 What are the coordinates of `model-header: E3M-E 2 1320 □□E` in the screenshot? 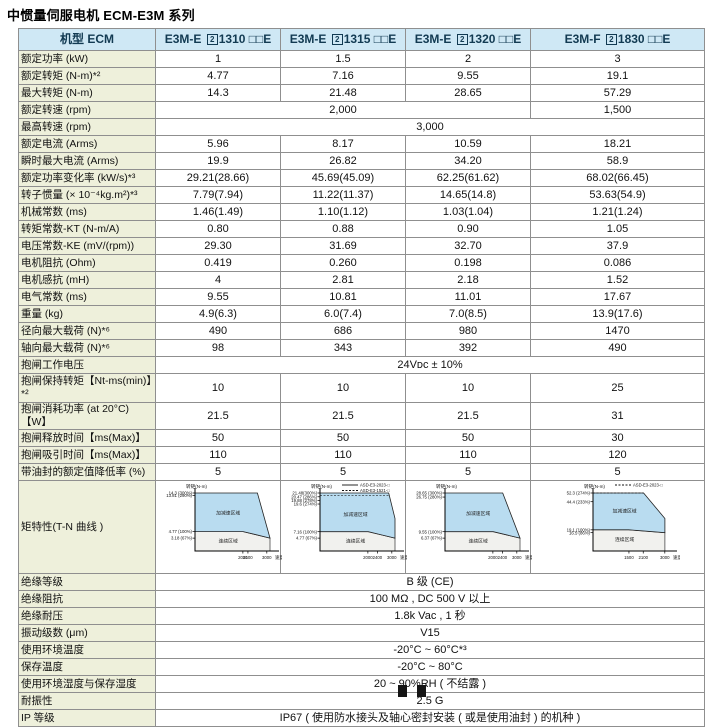 It's located at (468, 39).